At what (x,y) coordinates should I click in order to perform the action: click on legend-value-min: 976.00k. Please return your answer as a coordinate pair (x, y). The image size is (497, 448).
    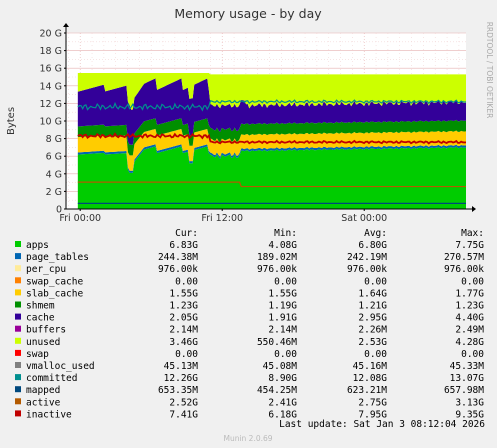
    Looking at the image, I should click on (277, 269).